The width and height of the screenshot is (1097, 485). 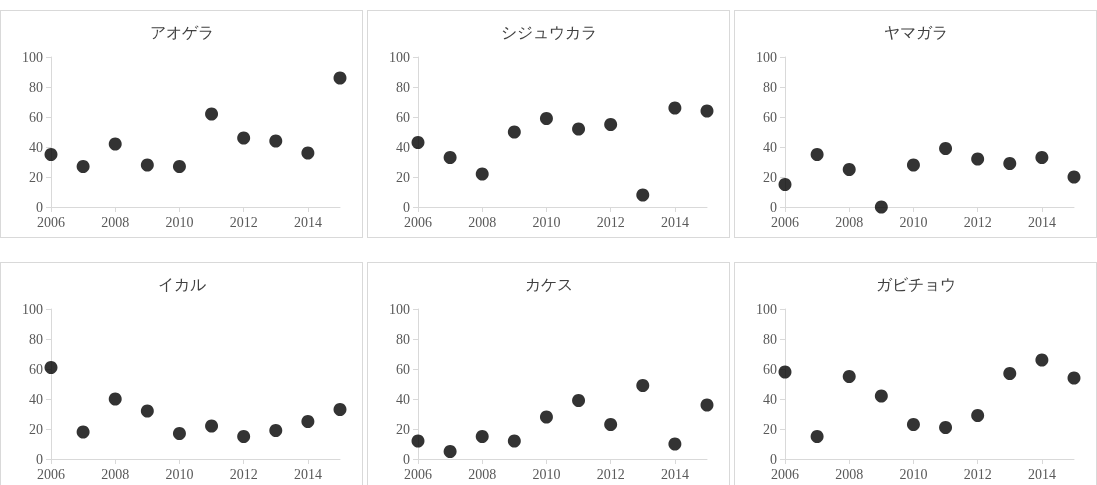 I want to click on chart-title: カケス, so click(x=548, y=284).